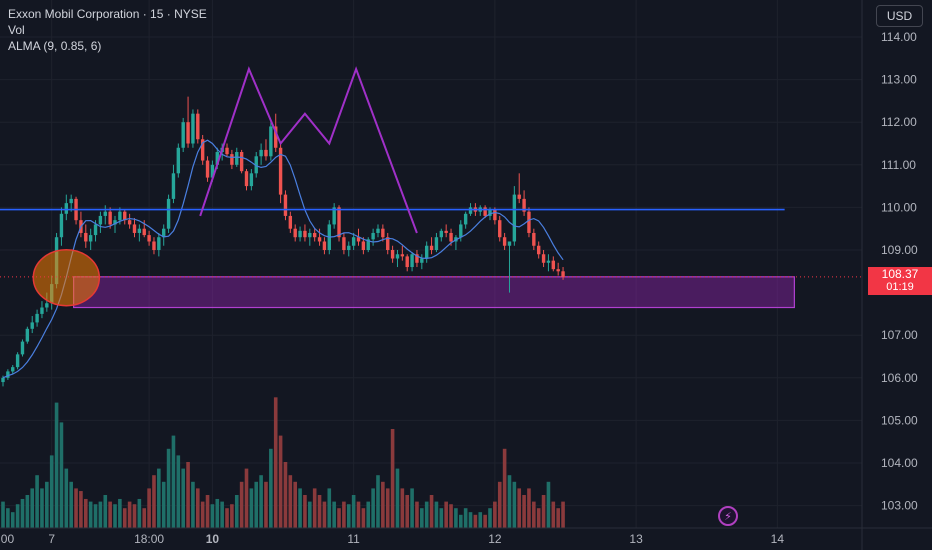 The height and width of the screenshot is (550, 932). What do you see at coordinates (16, 30) in the screenshot?
I see `volume-indicator-label: Vol` at bounding box center [16, 30].